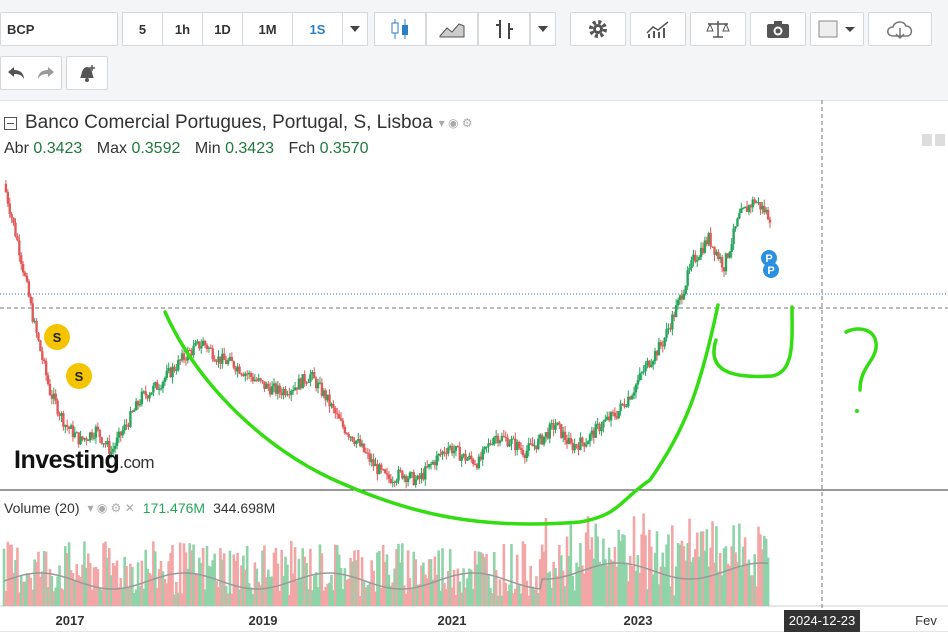  I want to click on legend-menu-icon: ▾ ◉ ⚙, so click(455, 123).